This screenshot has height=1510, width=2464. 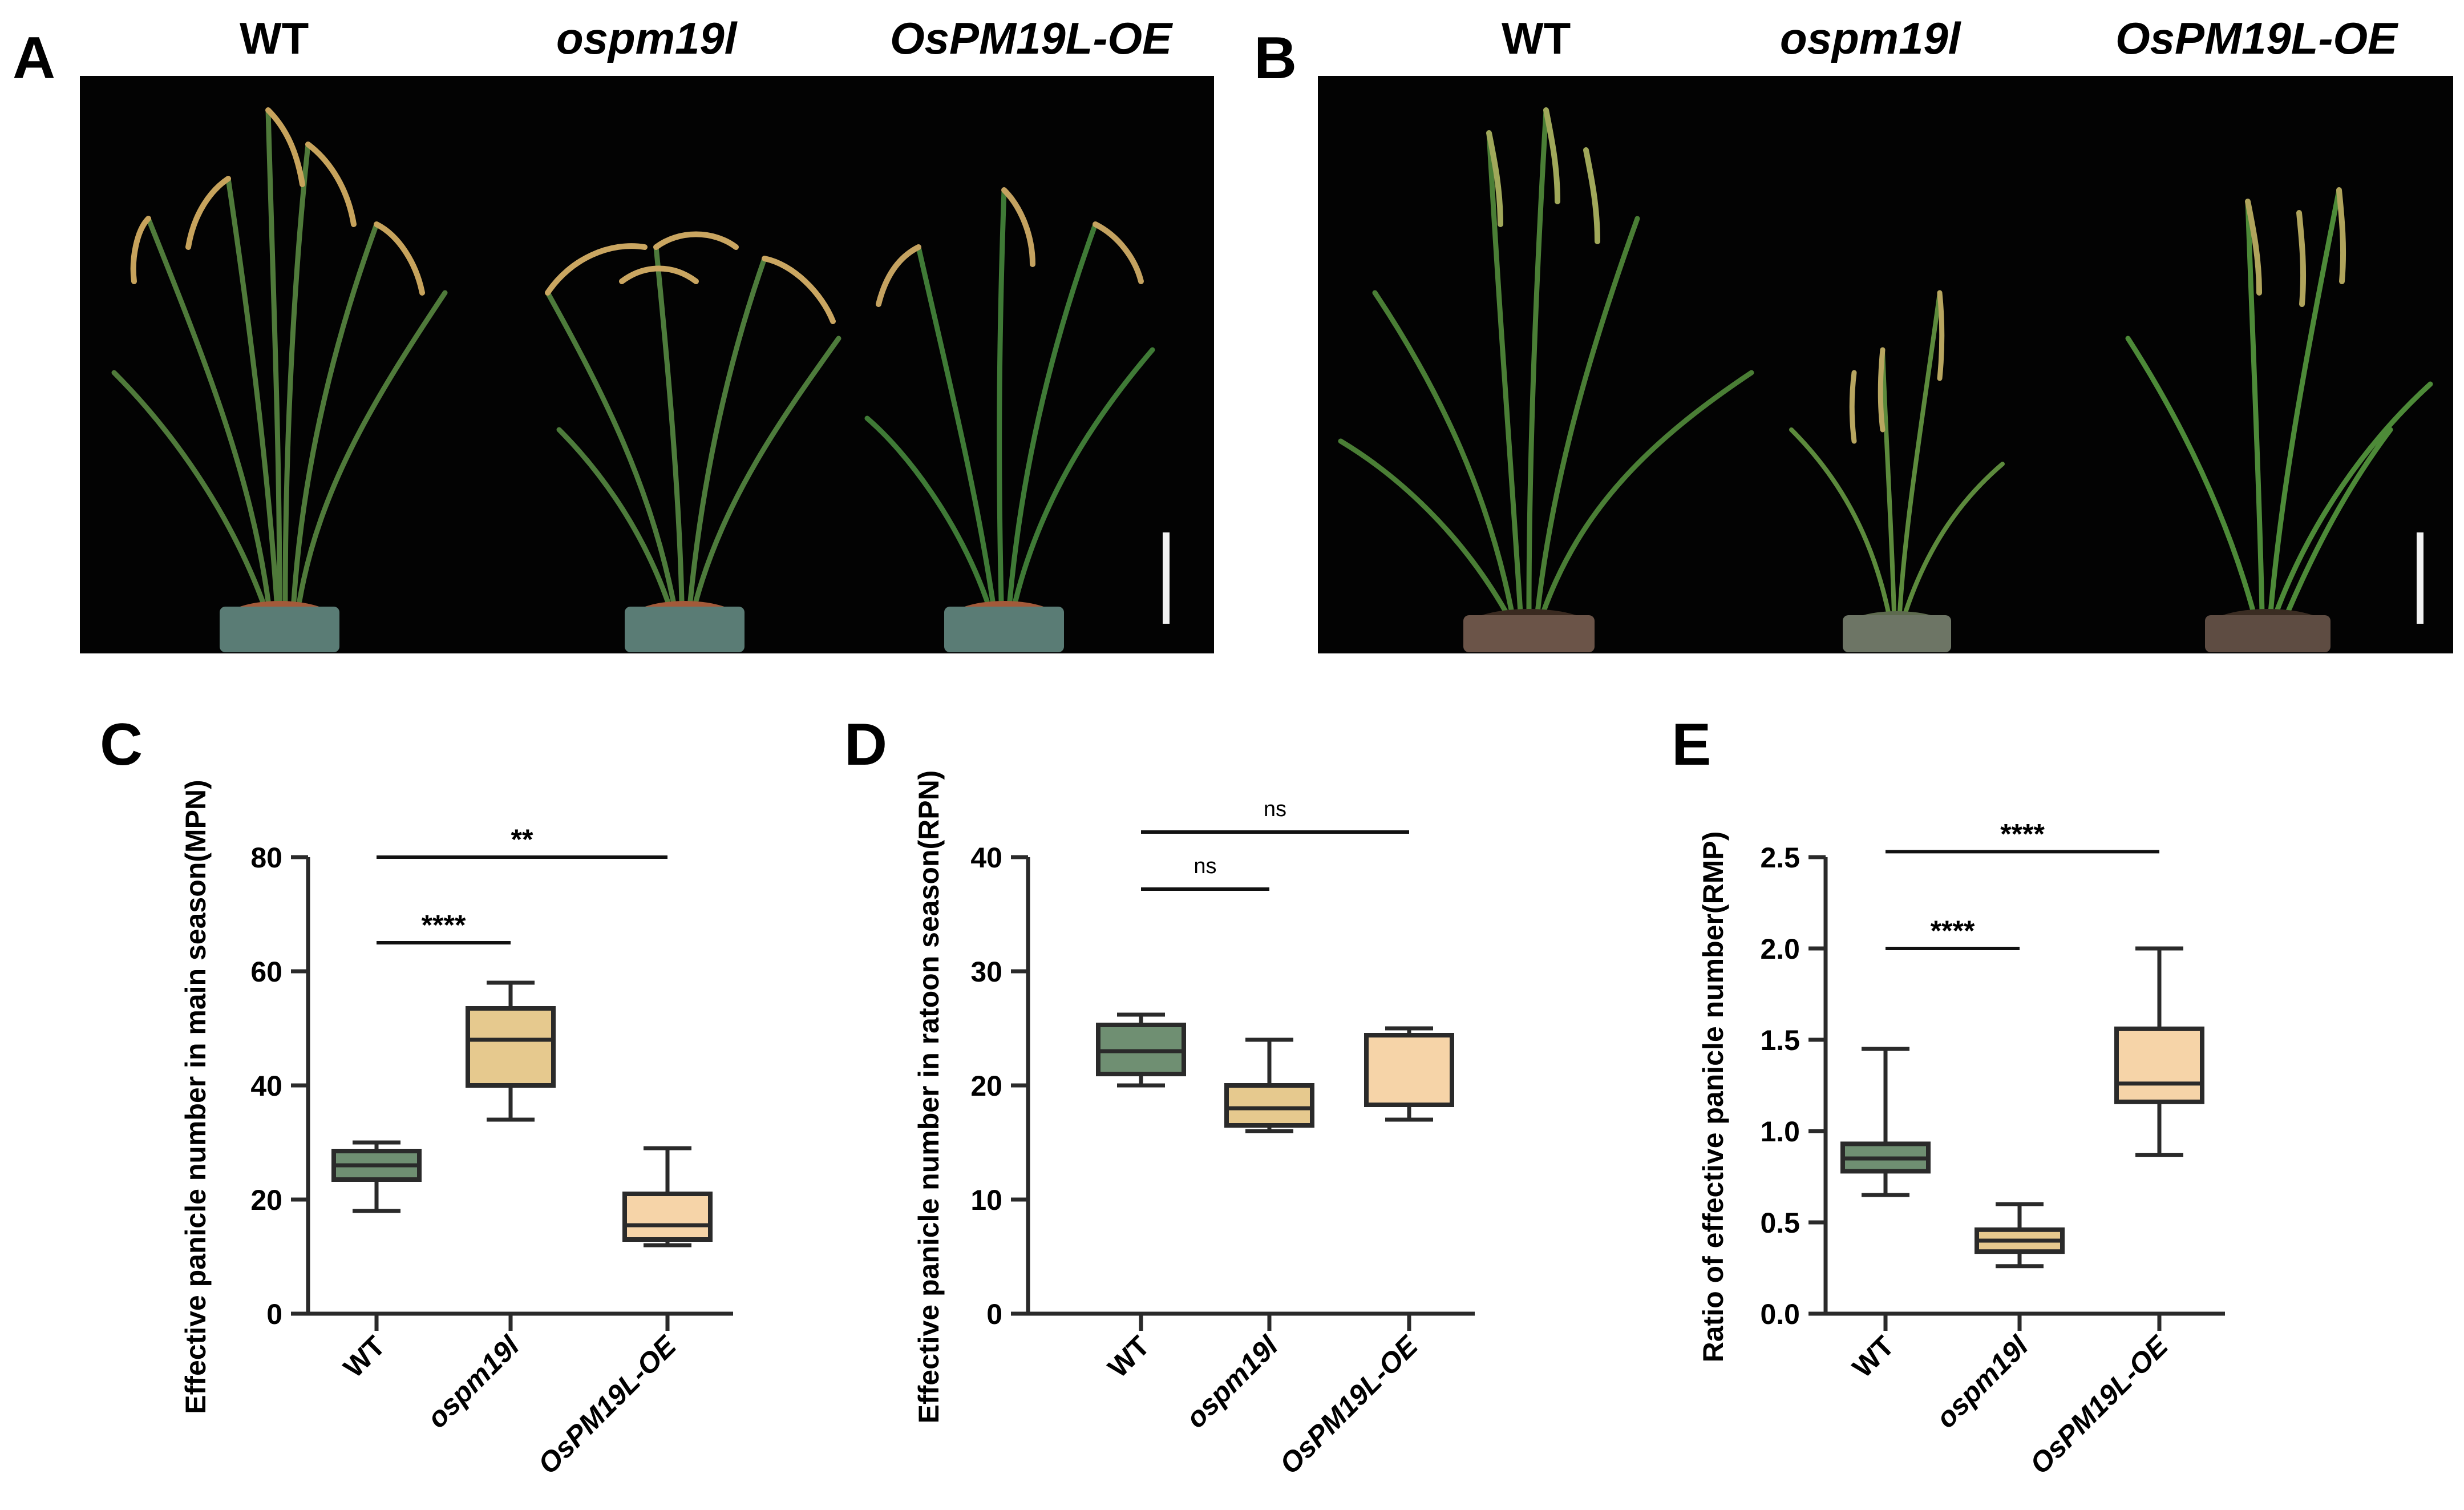 I want to click on panel-b-label-mutant: ospm19l, so click(x=1870, y=38).